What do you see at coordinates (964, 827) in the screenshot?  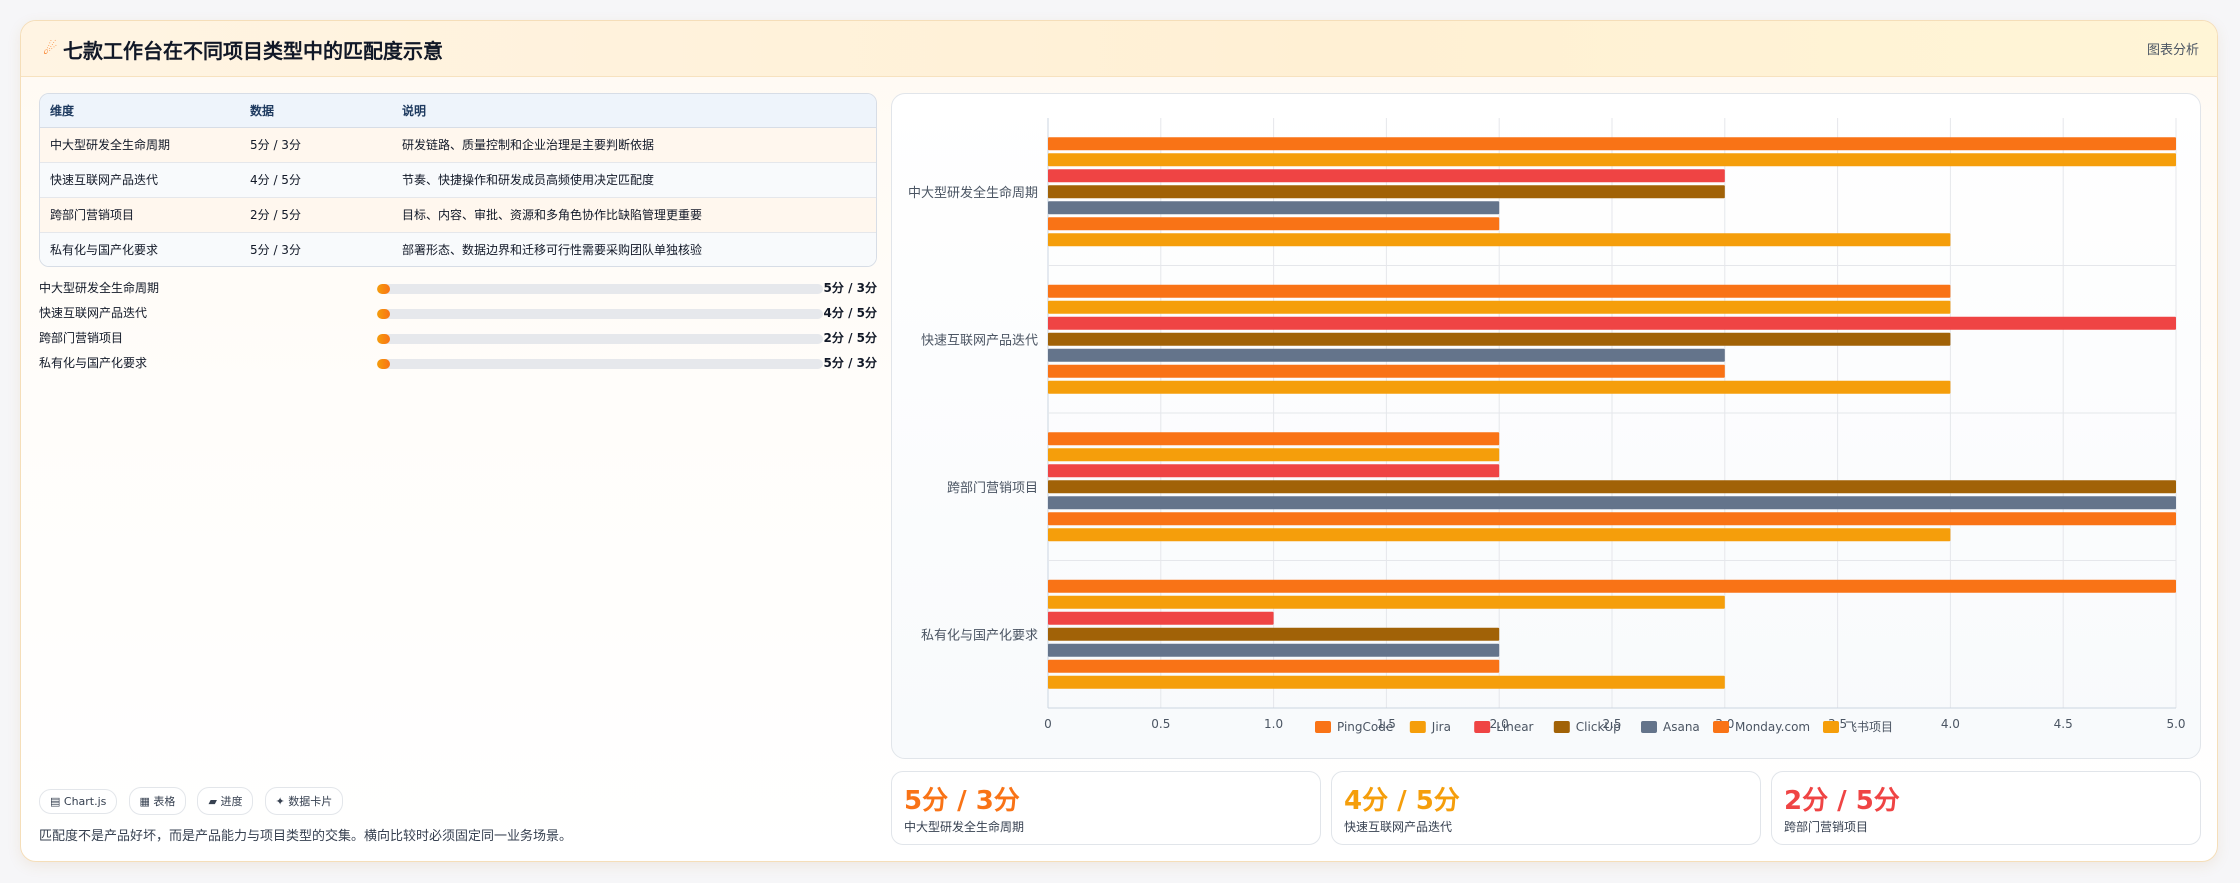 I see `stat-label: 中大型研发全生命周期` at bounding box center [964, 827].